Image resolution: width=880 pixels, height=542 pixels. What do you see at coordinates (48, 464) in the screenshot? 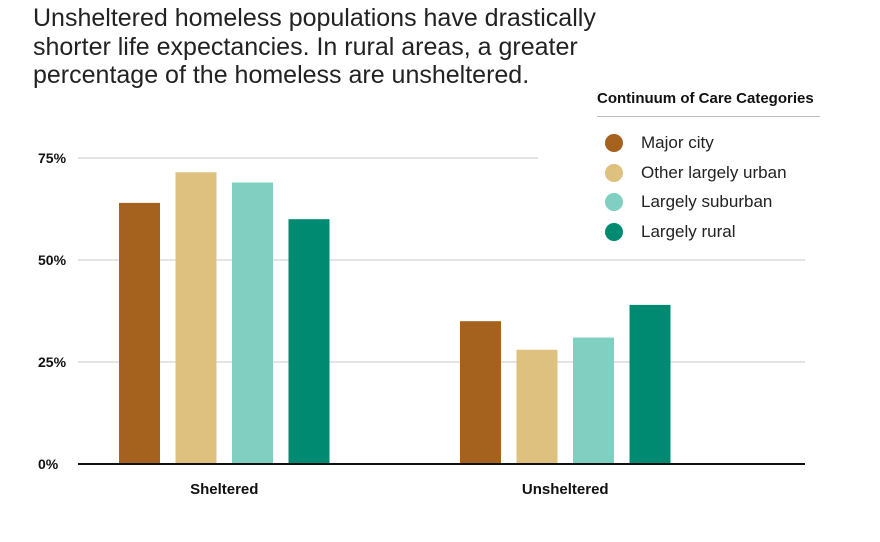
I see `y-tick-label: 0%` at bounding box center [48, 464].